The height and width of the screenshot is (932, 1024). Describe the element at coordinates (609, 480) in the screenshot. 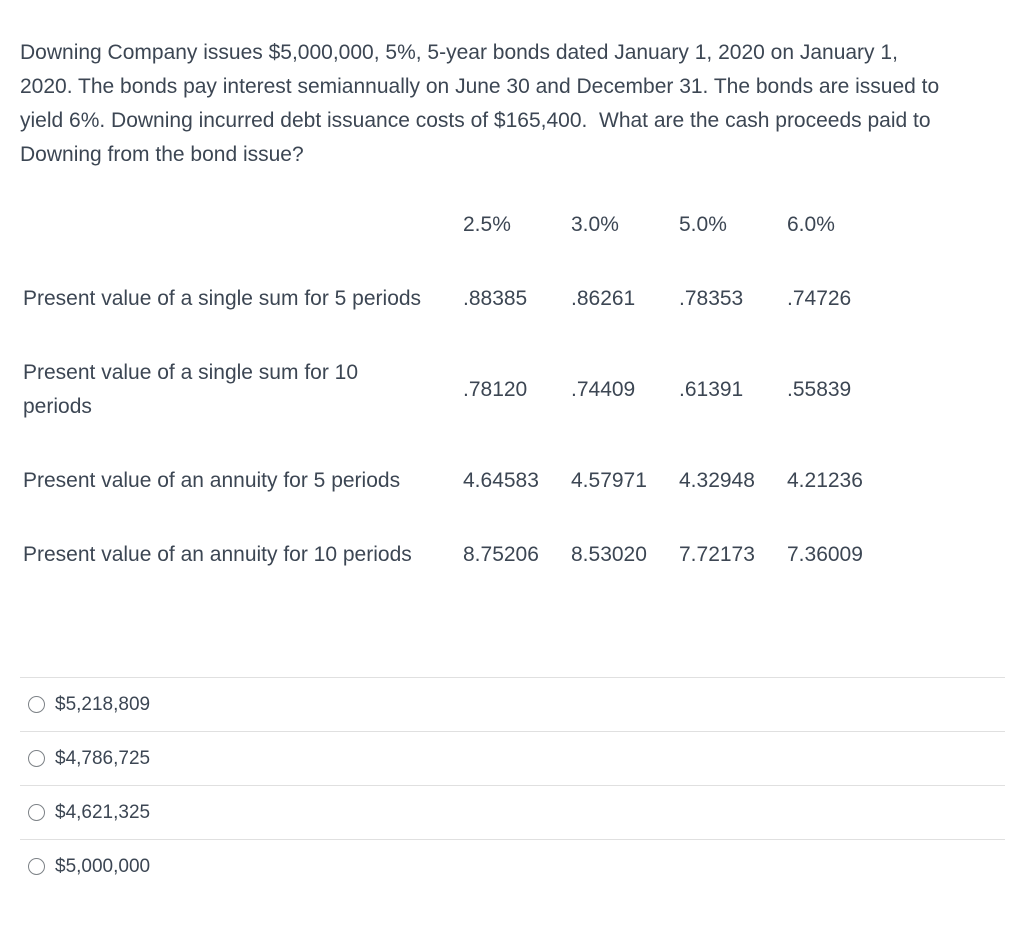

I see `table-cell: 4.57971` at that location.